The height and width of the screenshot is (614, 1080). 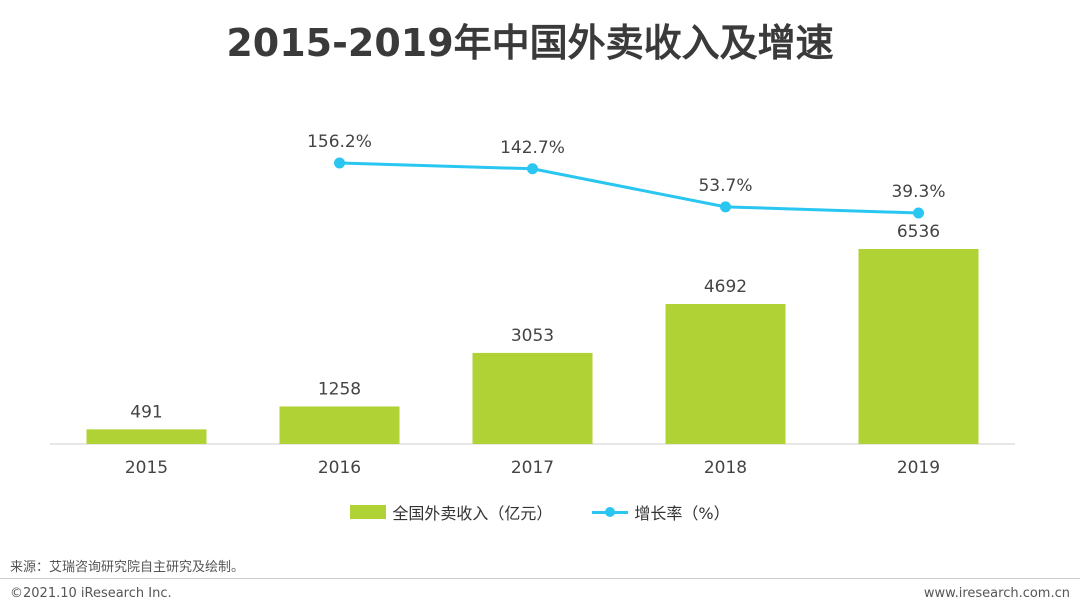 What do you see at coordinates (725, 468) in the screenshot?
I see `x-tick-2018: 2018` at bounding box center [725, 468].